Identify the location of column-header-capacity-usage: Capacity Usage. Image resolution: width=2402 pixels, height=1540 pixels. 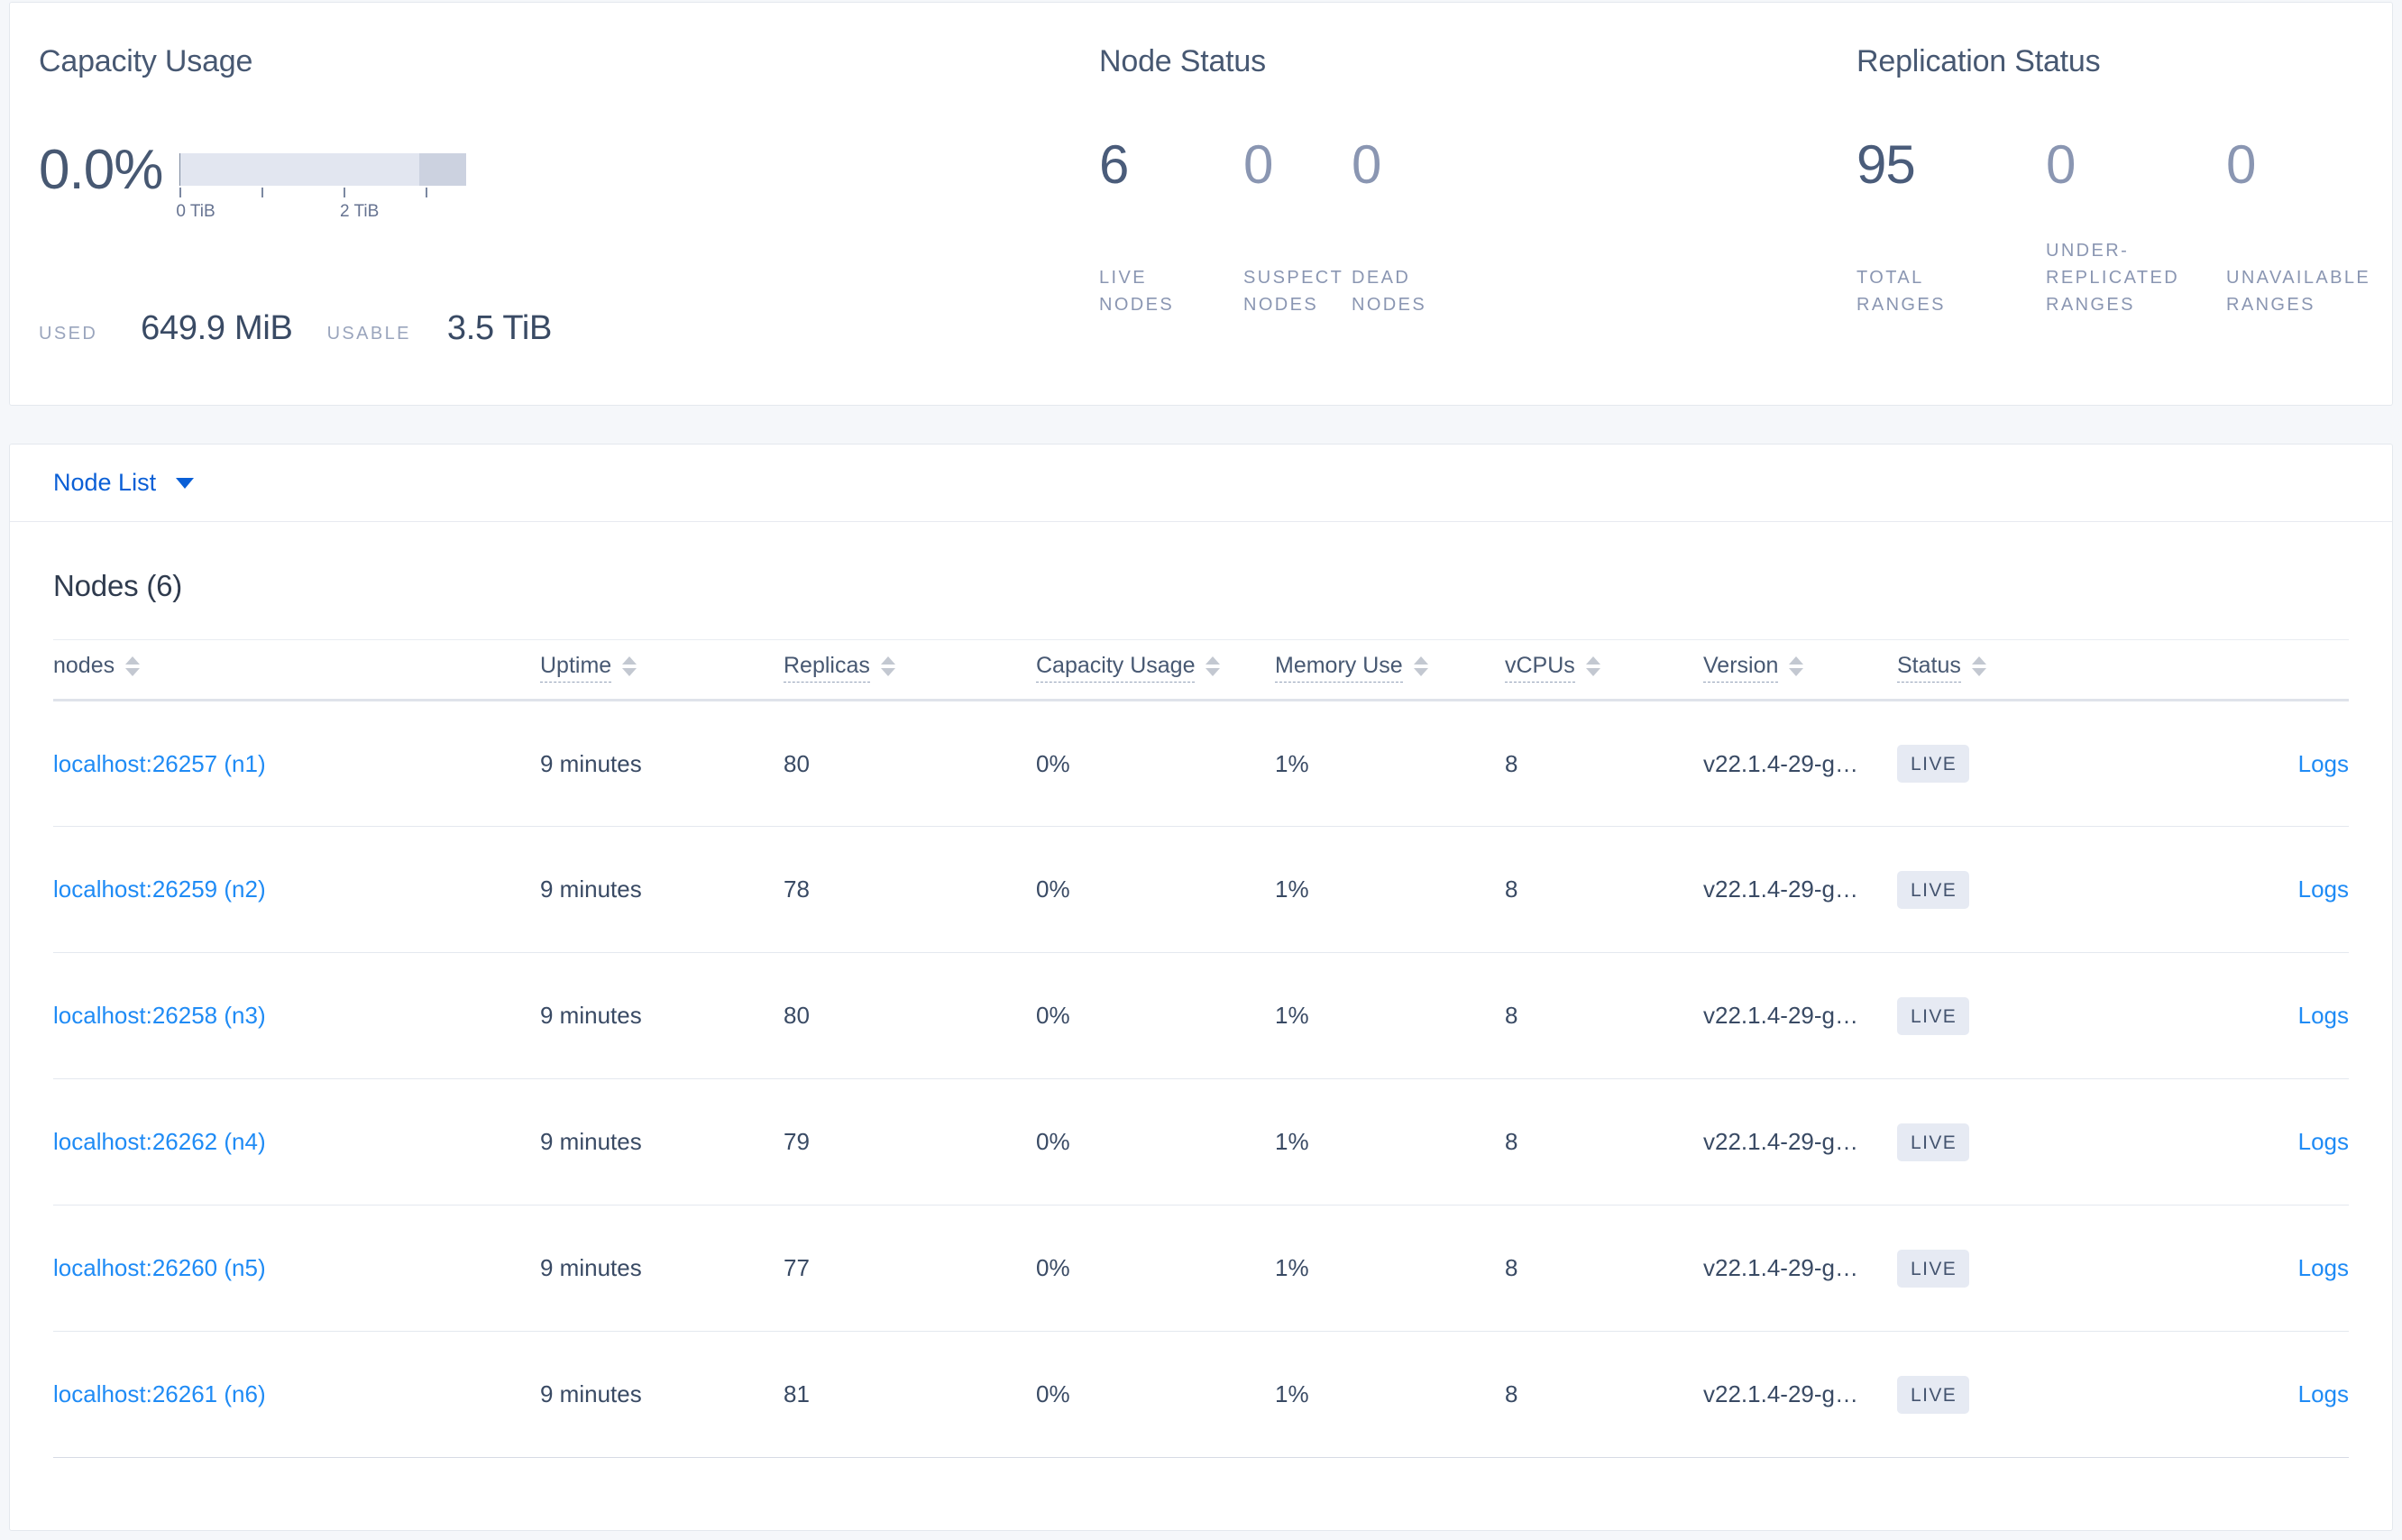
(1155, 670).